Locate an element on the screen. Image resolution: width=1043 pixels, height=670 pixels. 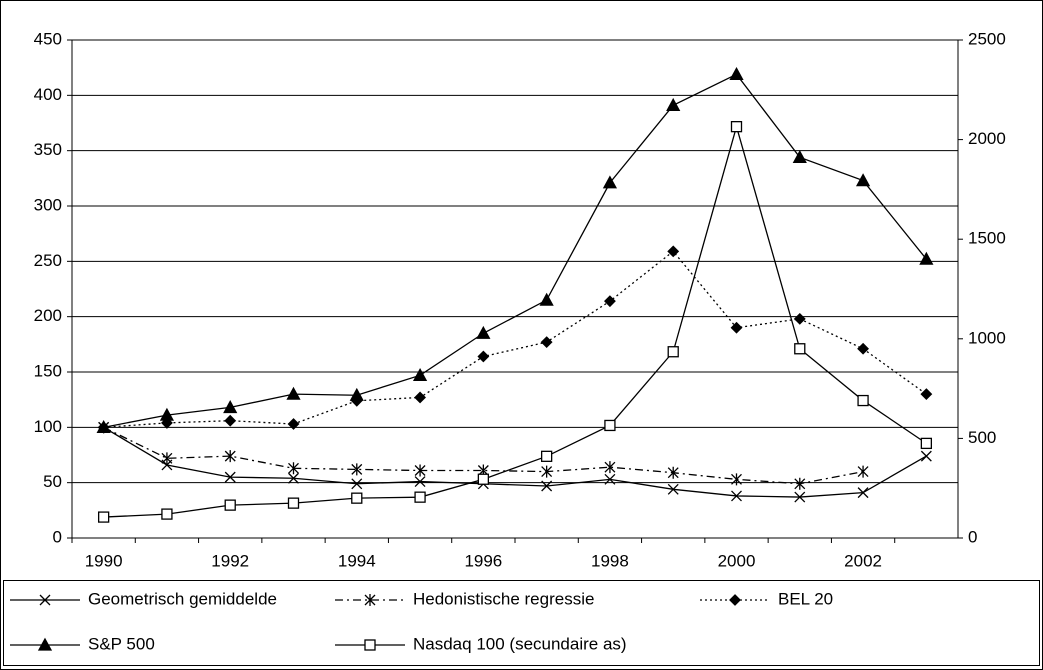
y2-tick-label: 2000 is located at coordinates (987, 138).